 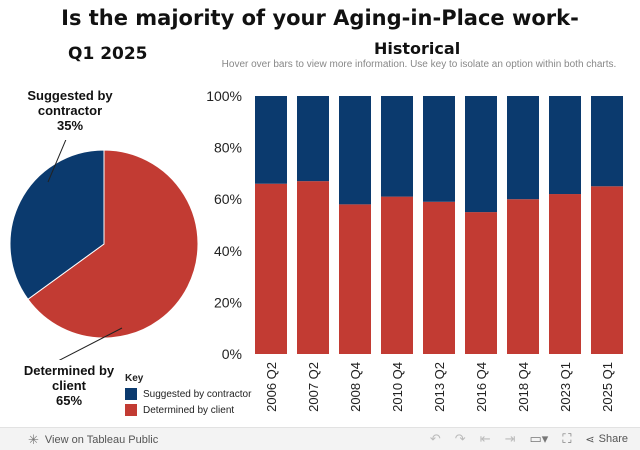 I want to click on legend-label-determined: Determined by client, so click(x=189, y=410).